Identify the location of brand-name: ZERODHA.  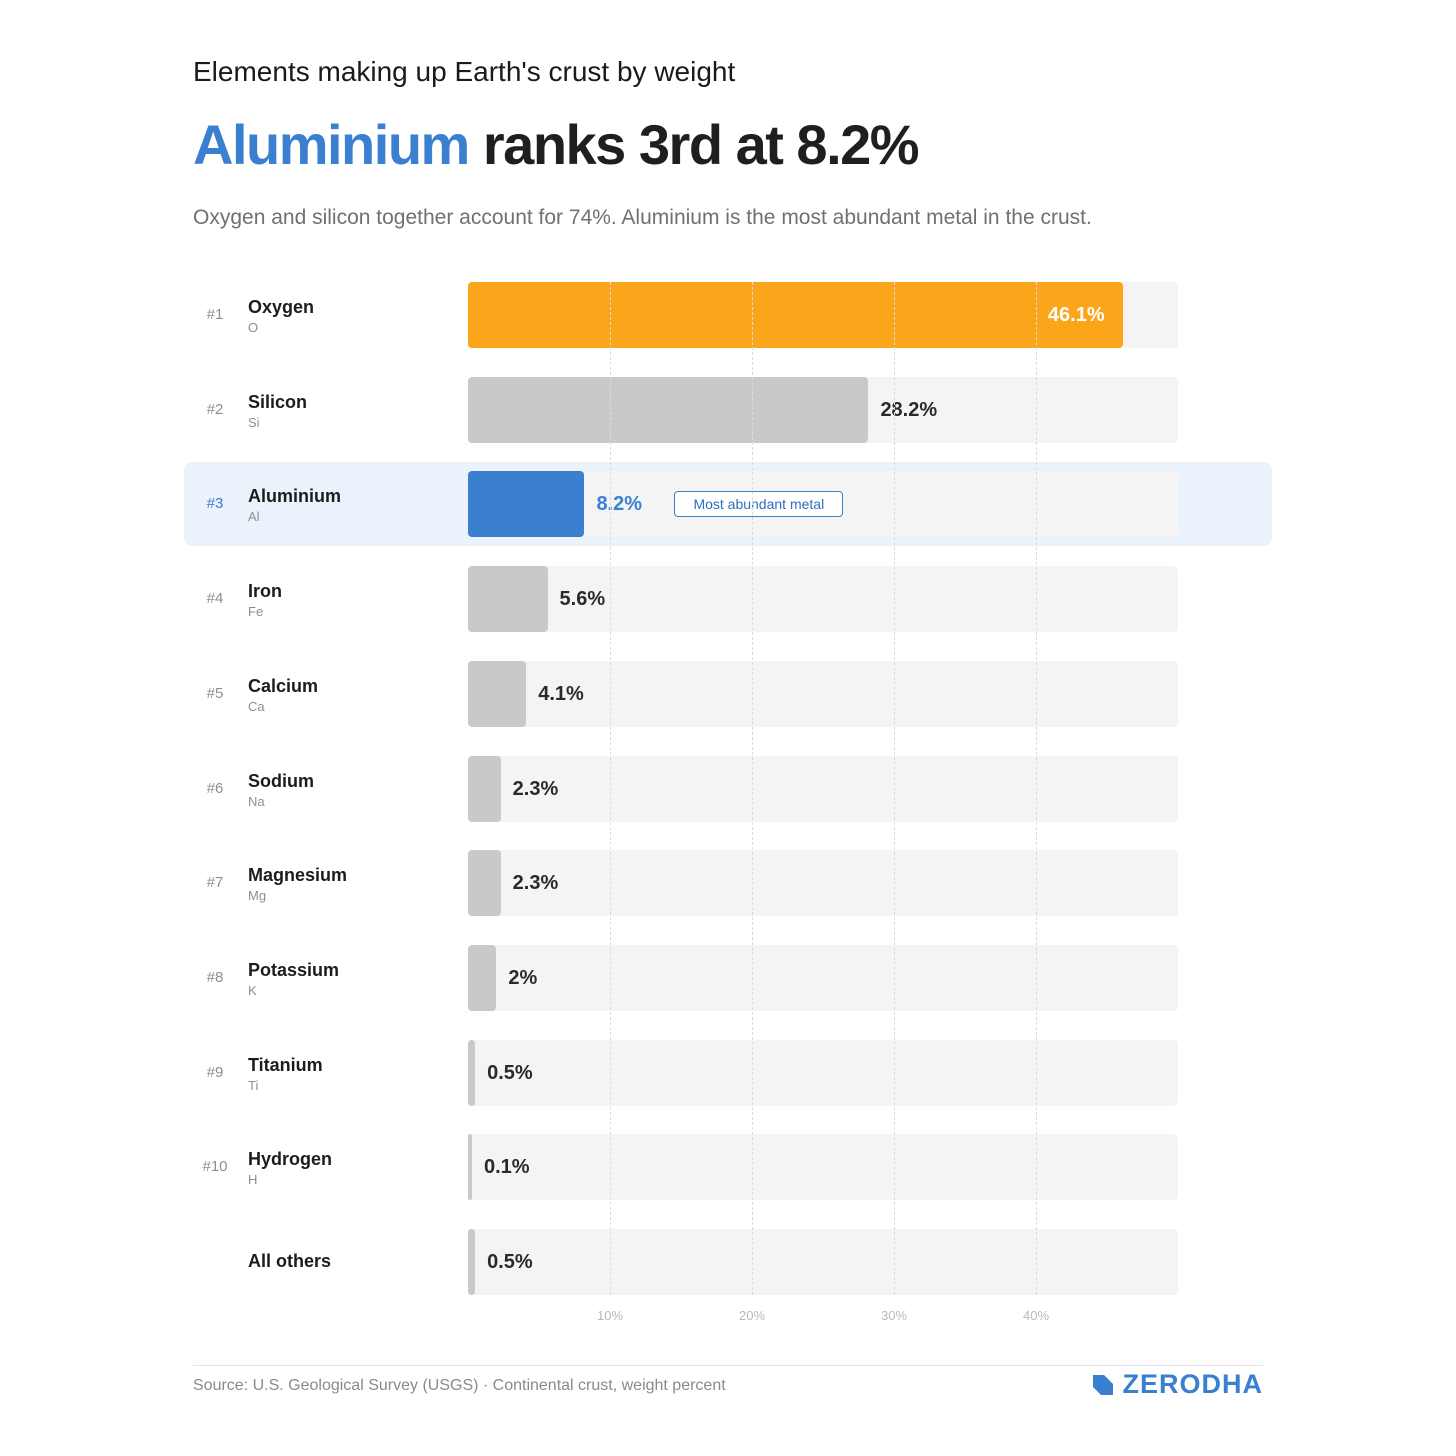
(1192, 1384).